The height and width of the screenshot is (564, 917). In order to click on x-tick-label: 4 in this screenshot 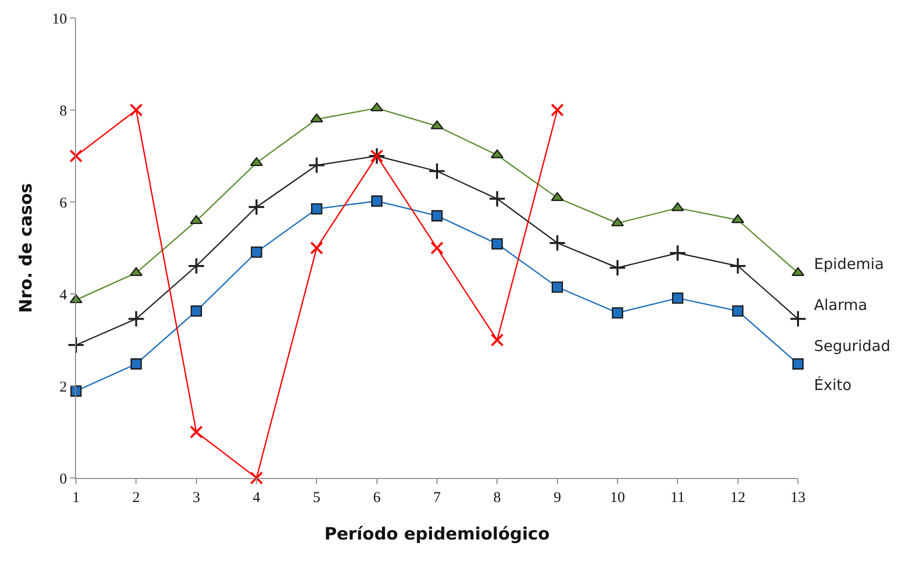, I will do `click(256, 498)`.